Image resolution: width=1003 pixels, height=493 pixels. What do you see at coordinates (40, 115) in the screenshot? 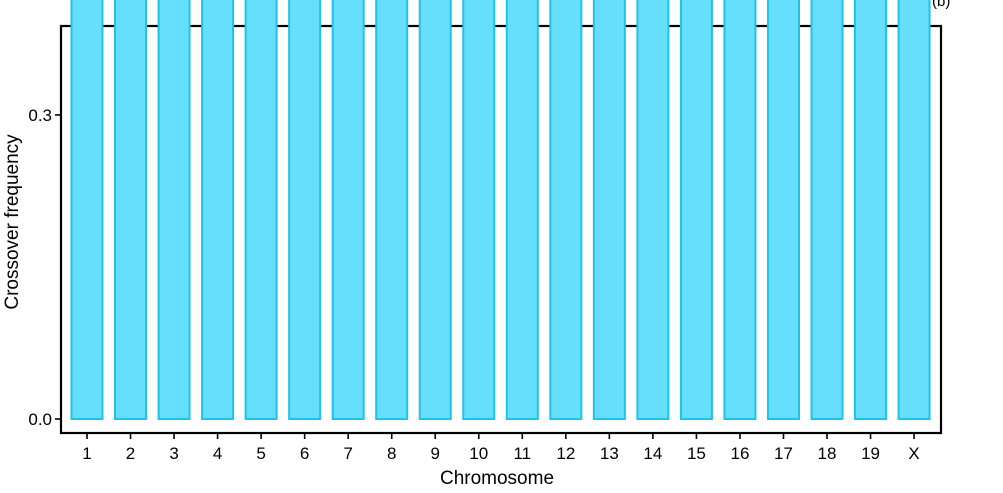
I see `y-tick-label: 0.3` at bounding box center [40, 115].